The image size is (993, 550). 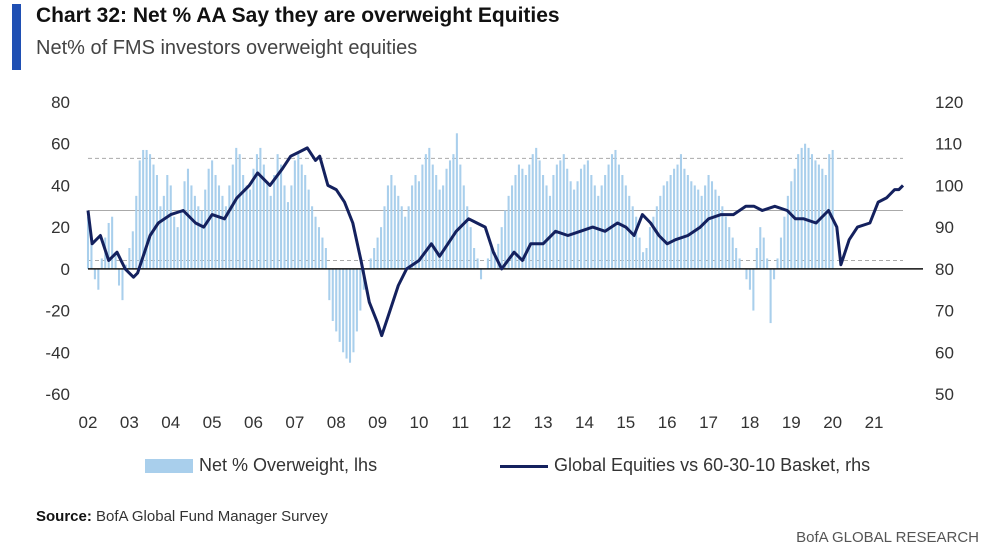 What do you see at coordinates (625, 422) in the screenshot?
I see `x-tick-label: 15` at bounding box center [625, 422].